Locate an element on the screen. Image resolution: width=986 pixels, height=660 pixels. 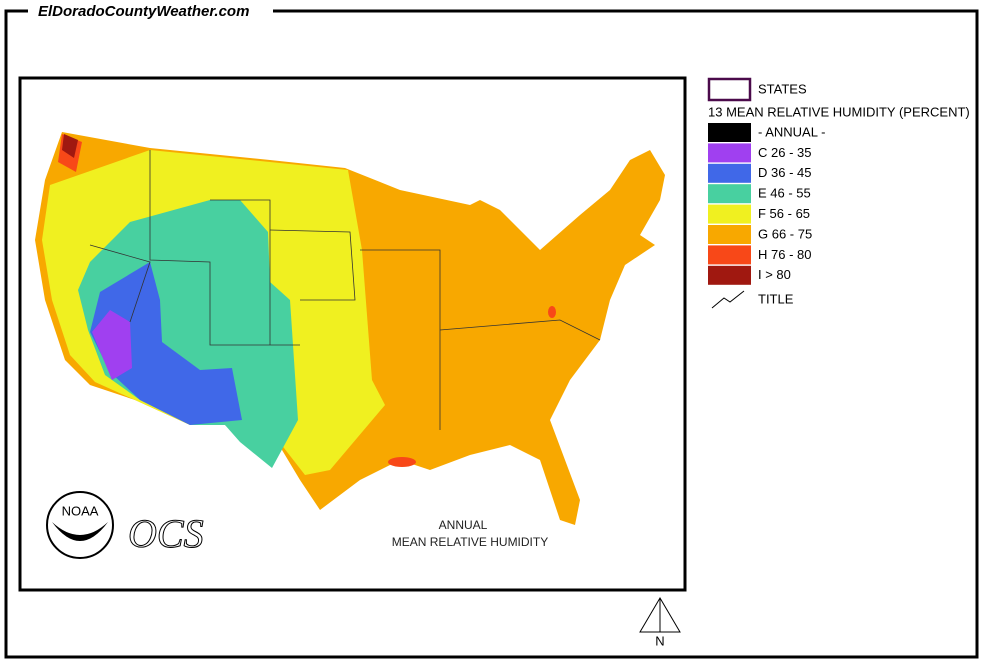
legend-entry: STATES is located at coordinates (782, 88).